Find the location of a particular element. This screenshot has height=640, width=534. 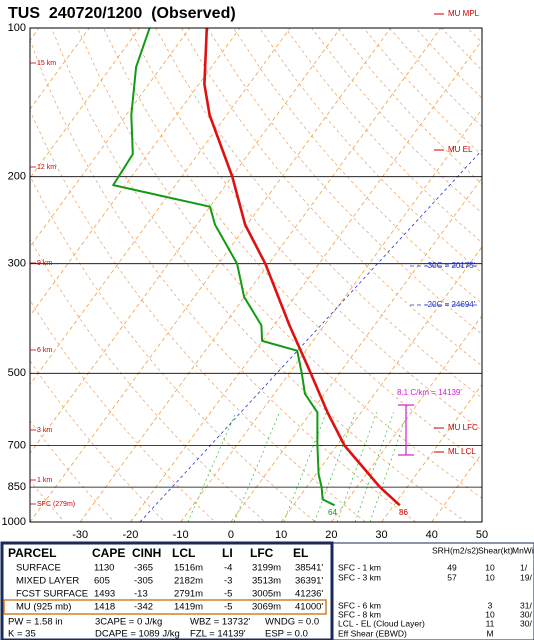

y-tick-label: 300 is located at coordinates (17, 264).